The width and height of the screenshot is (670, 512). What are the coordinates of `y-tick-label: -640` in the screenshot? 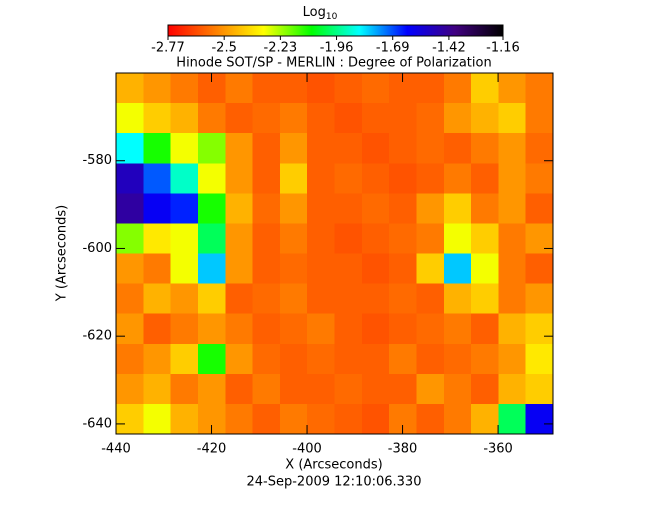 It's located at (97, 423).